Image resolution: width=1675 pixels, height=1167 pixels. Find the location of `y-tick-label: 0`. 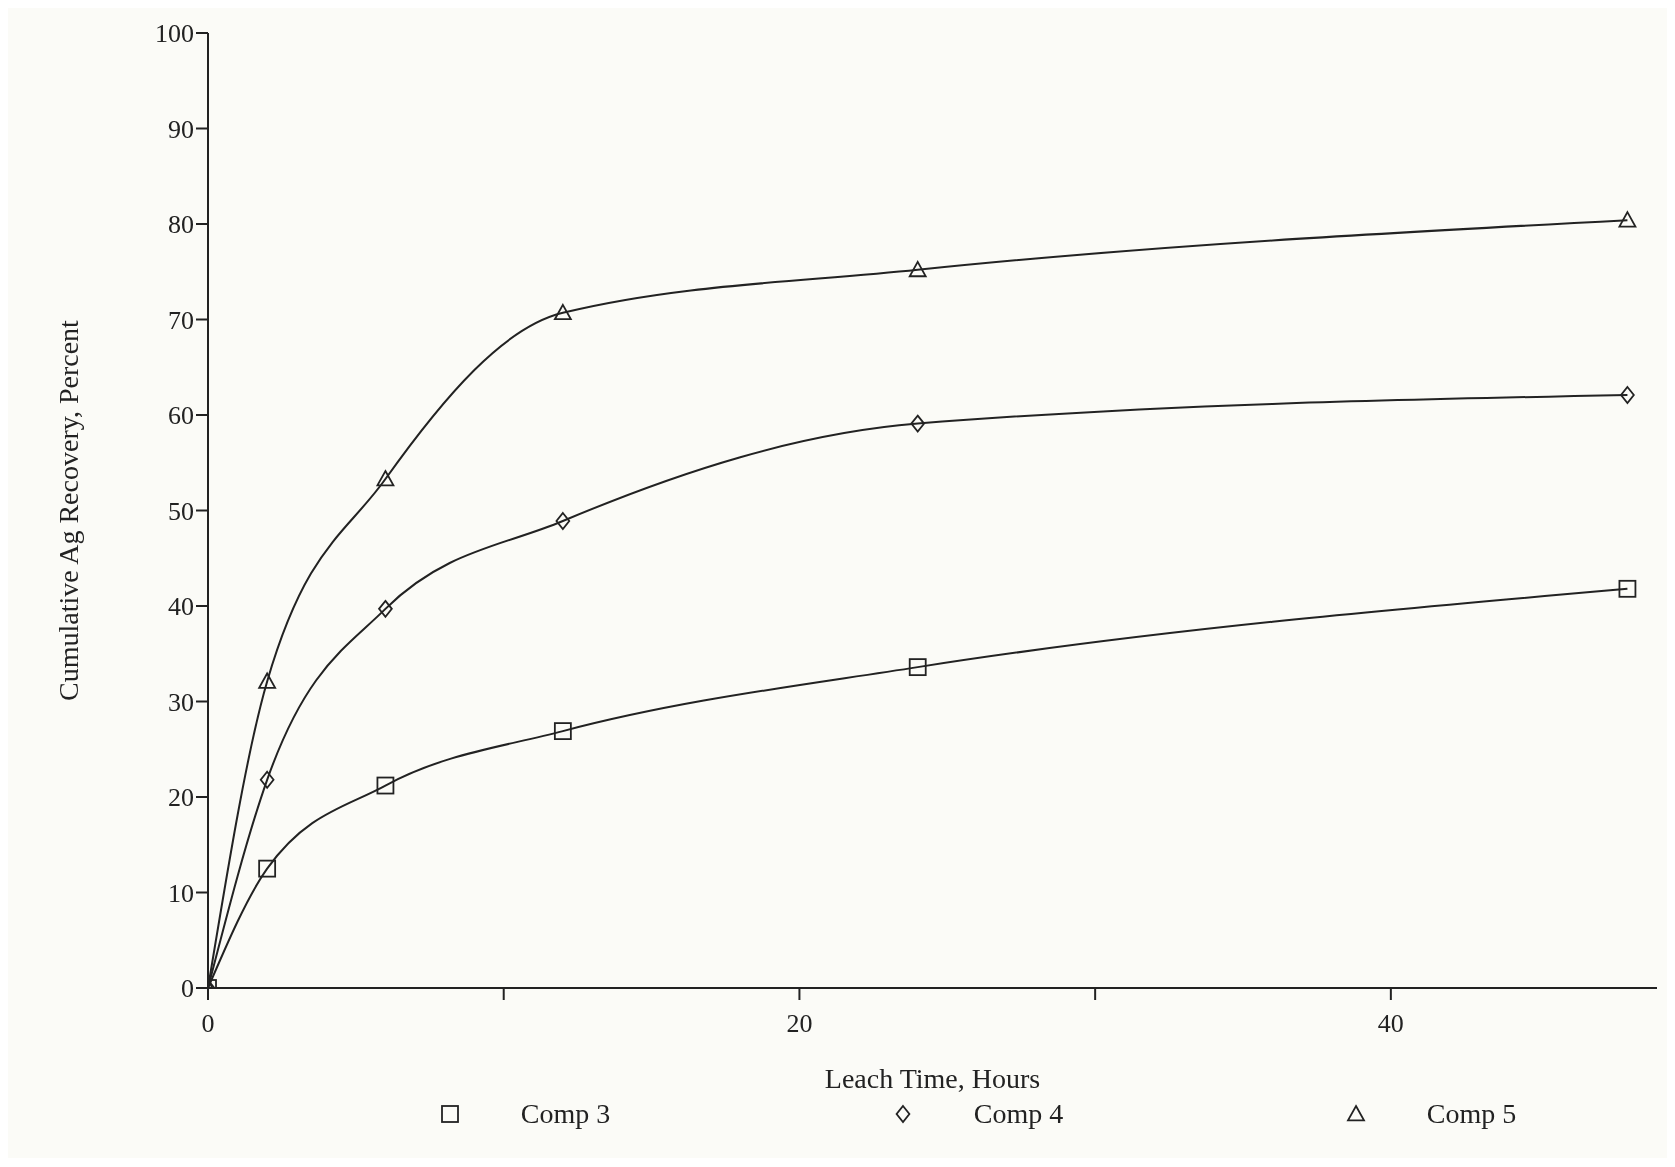

y-tick-label: 0 is located at coordinates (187, 989).